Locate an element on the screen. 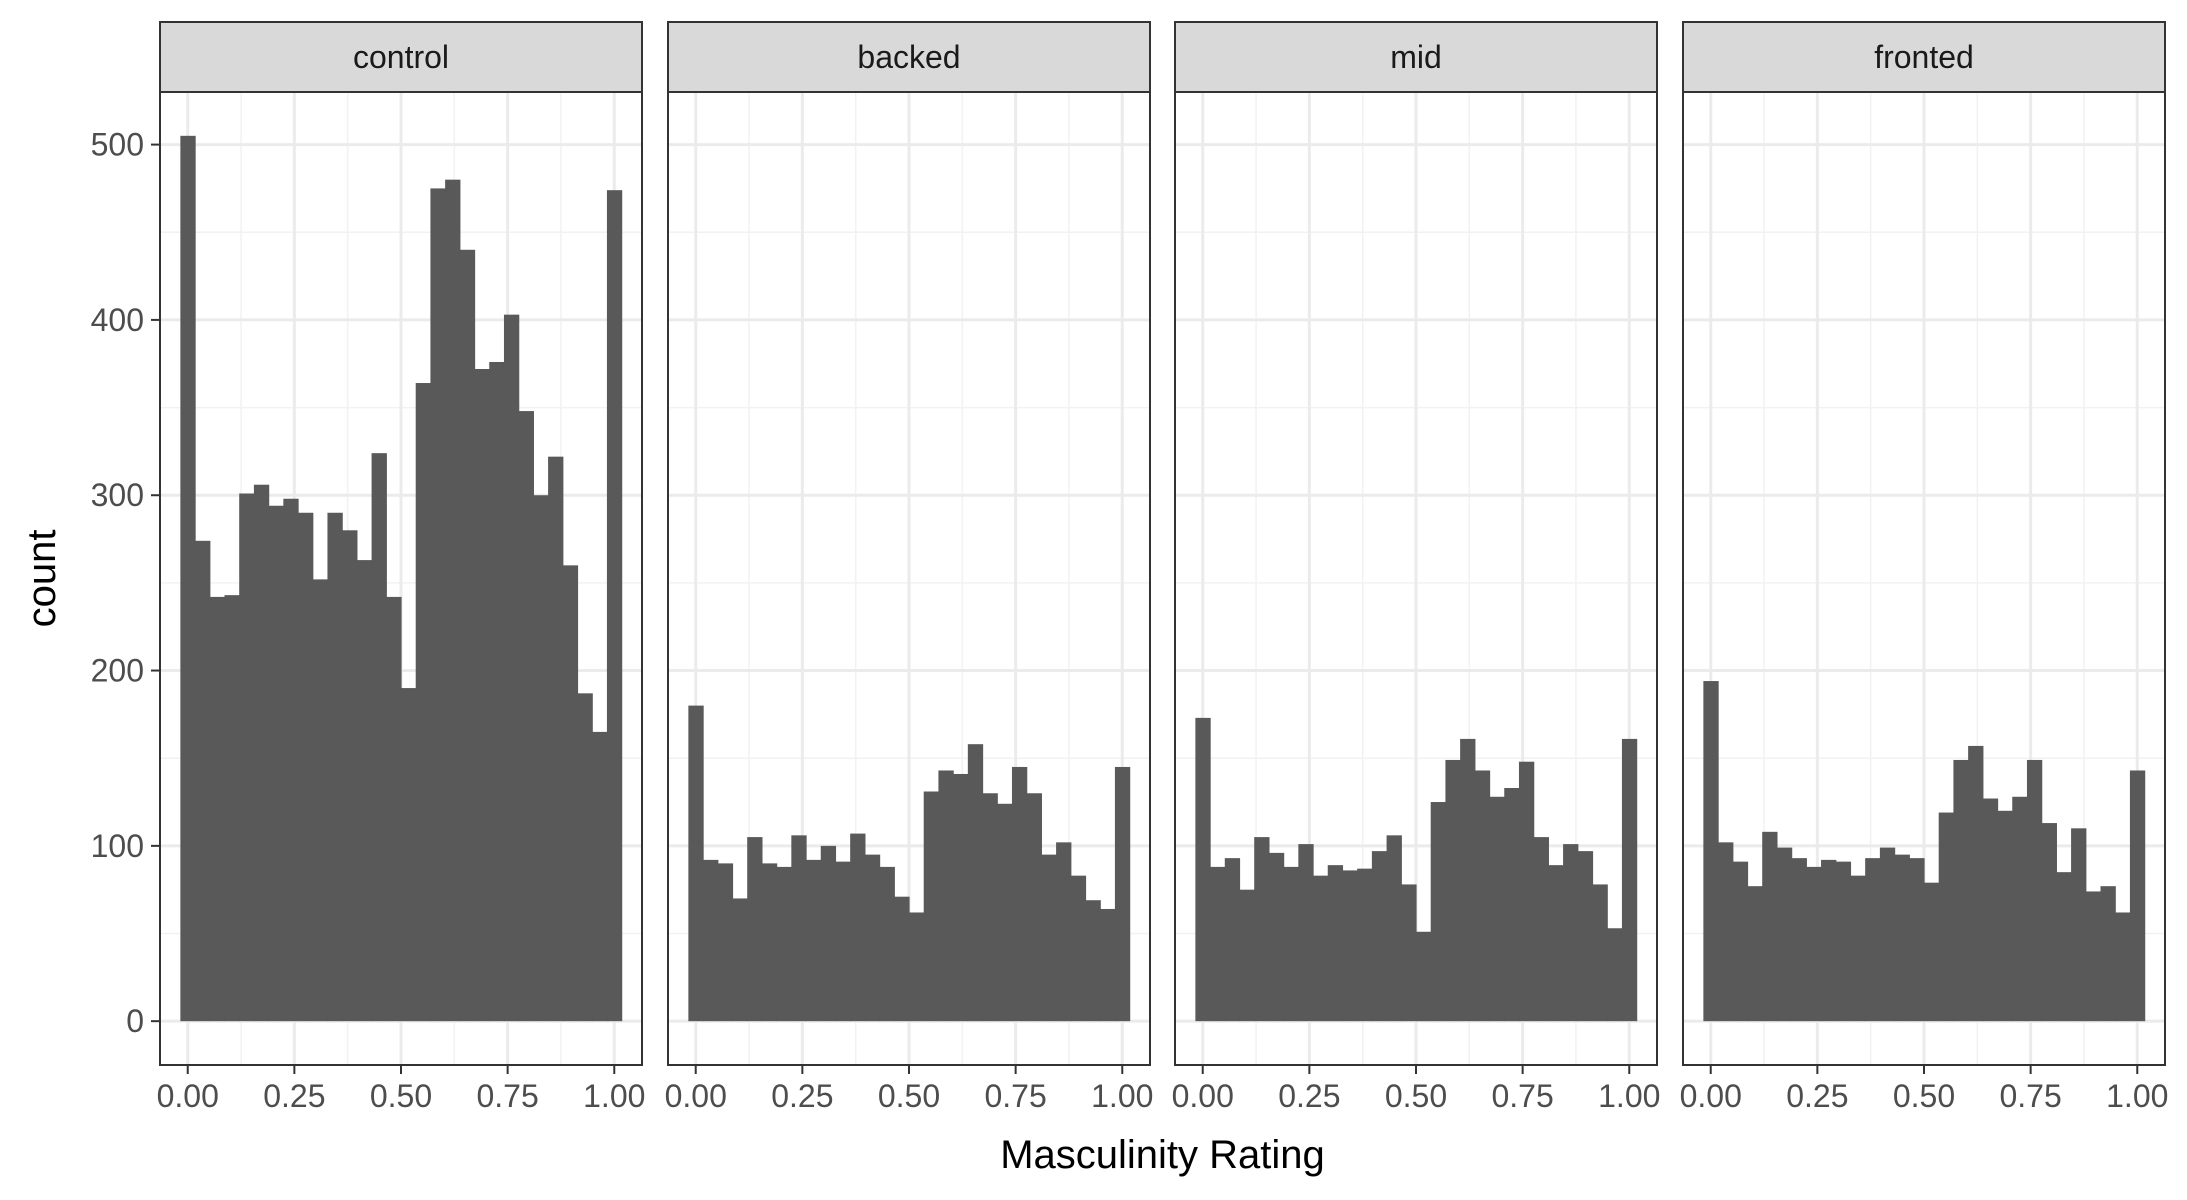 The height and width of the screenshot is (1200, 2187). x-tick-label: 0.50 is located at coordinates (1416, 1096).